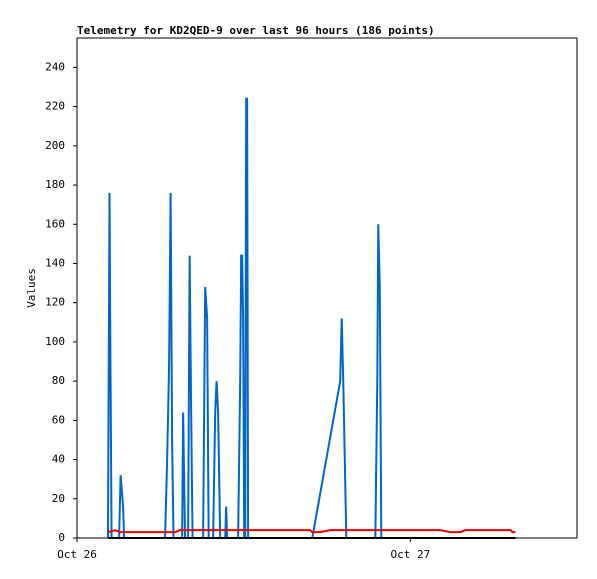 The height and width of the screenshot is (579, 597). Describe the element at coordinates (55, 302) in the screenshot. I see `y-tick-label: 120` at that location.